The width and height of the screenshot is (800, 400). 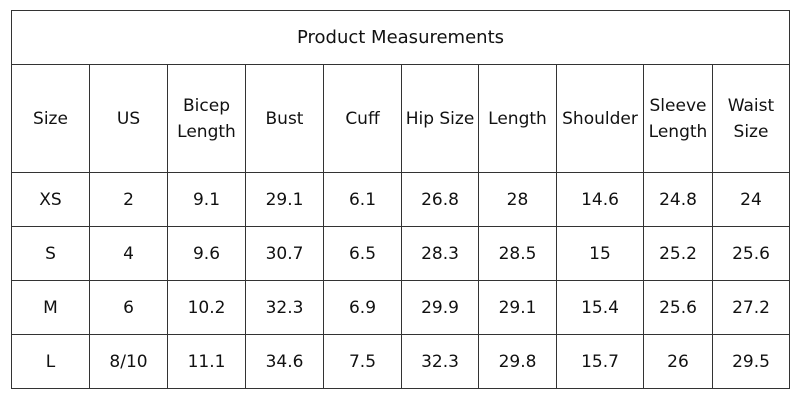 What do you see at coordinates (517, 118) in the screenshot?
I see `column-header: Length` at bounding box center [517, 118].